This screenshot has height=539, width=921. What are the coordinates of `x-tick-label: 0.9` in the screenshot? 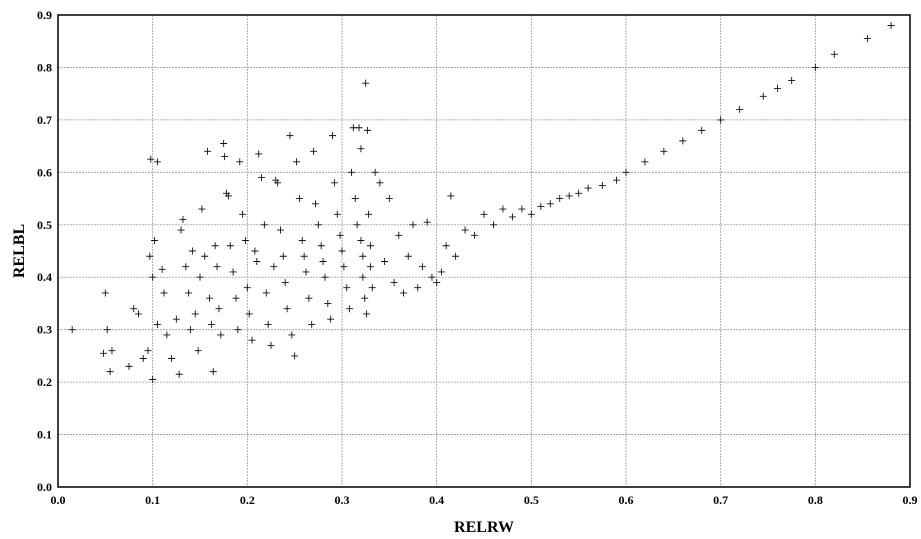 It's located at (910, 500).